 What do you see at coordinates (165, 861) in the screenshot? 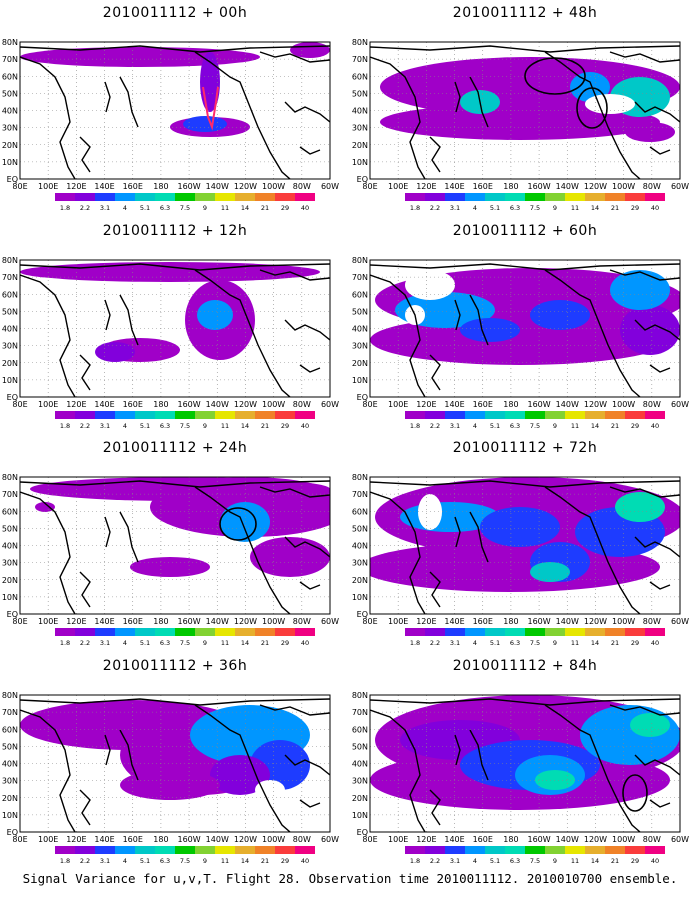
I see `colorbar-label: 6.3` at bounding box center [165, 861].